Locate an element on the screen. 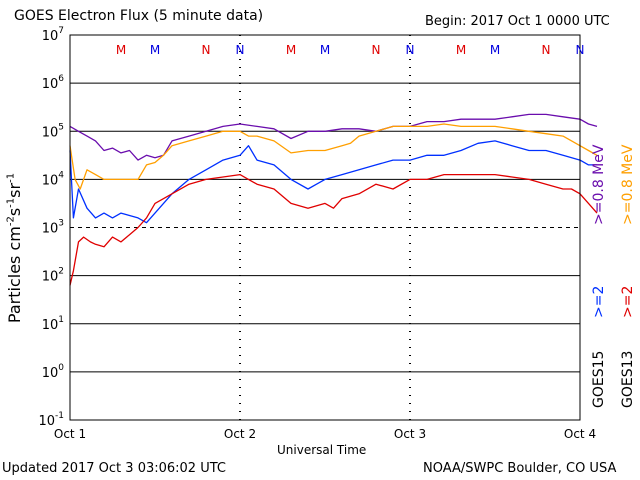  credit-text: NOAA/SWPC Boulder, CO USA is located at coordinates (520, 468).